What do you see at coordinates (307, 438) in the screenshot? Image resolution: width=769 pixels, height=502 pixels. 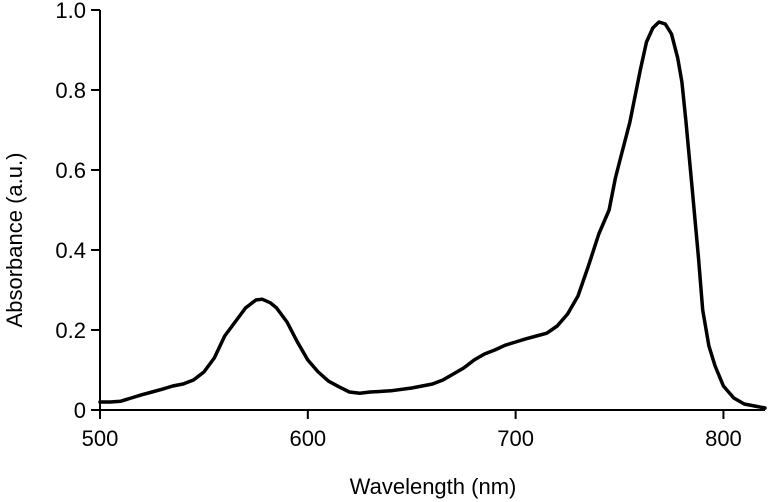 I see `x-tick-label: 600` at bounding box center [307, 438].